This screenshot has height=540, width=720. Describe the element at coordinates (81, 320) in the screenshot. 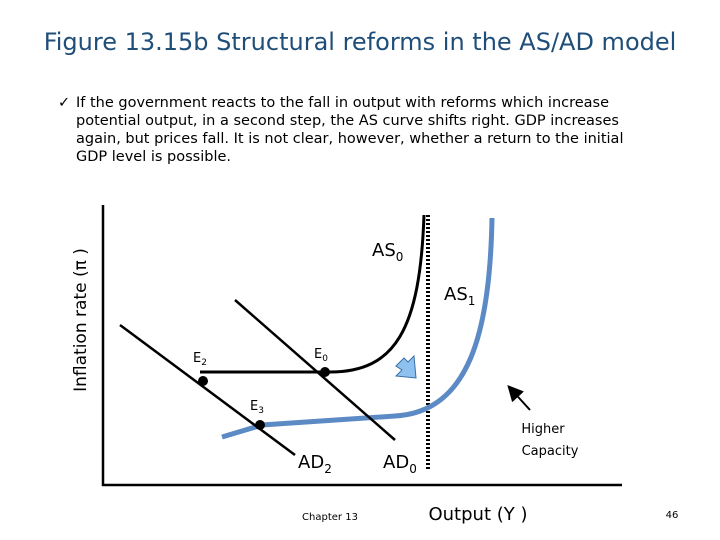

I see `y-axis-label: Inflation rate (π )` at that location.